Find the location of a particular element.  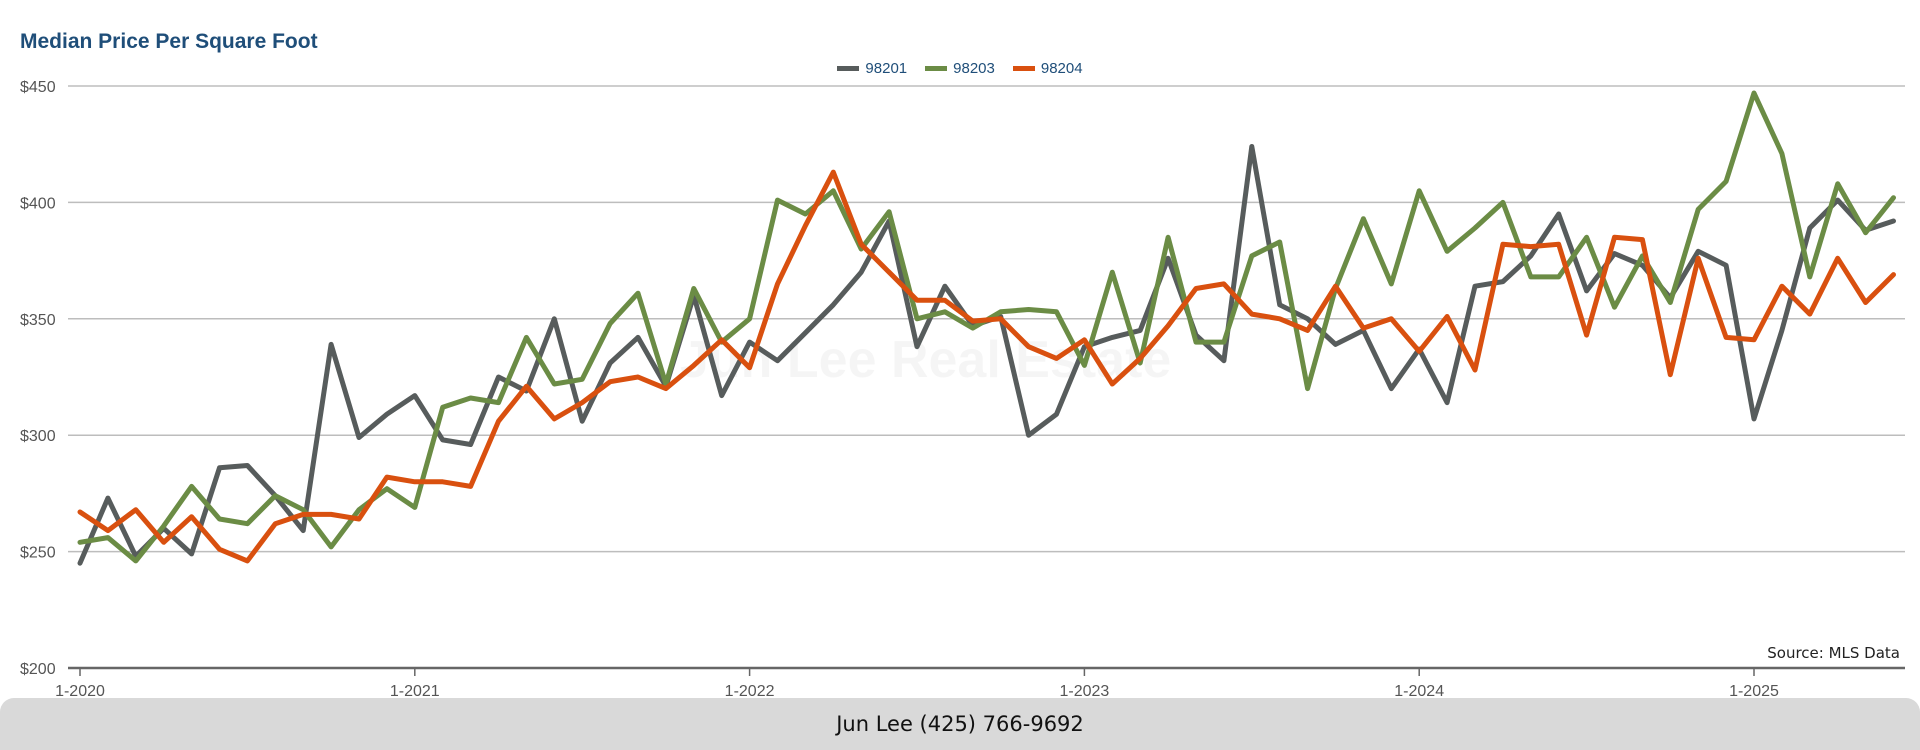

x-tick-label: 1-2020 is located at coordinates (80, 691).